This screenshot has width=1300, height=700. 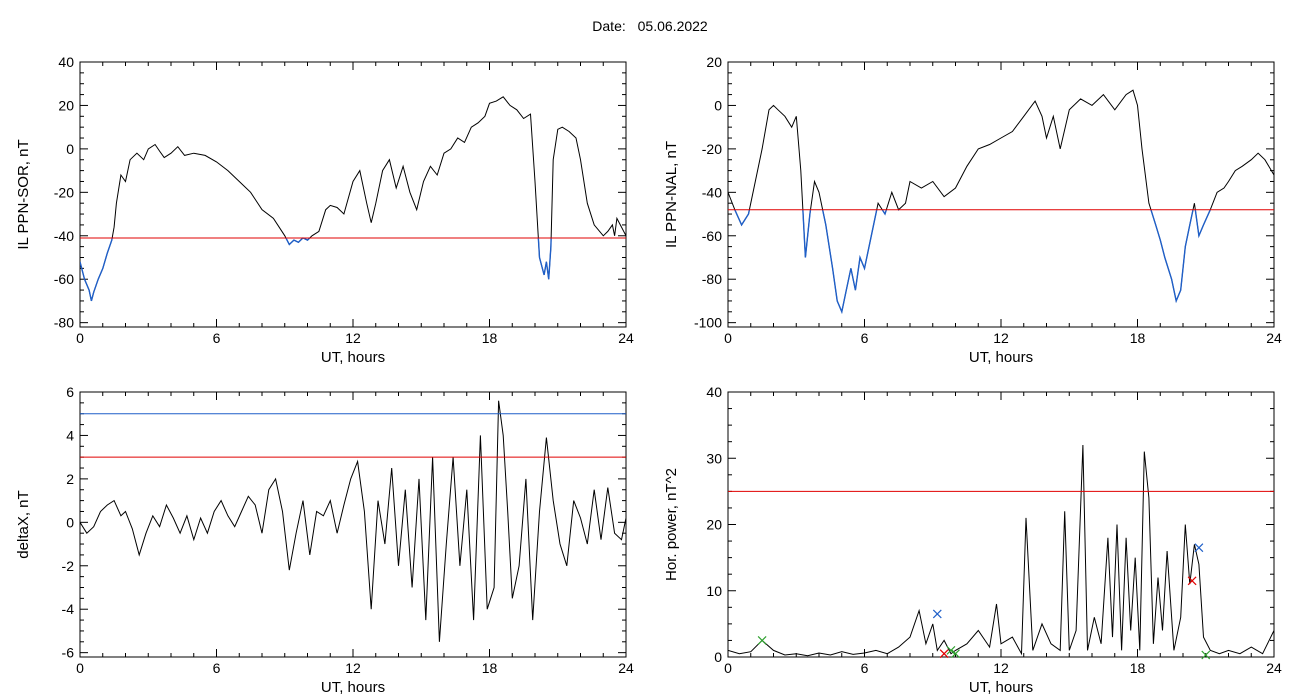 I want to click on page-title: Date: 05.06.2022, so click(x=650, y=26).